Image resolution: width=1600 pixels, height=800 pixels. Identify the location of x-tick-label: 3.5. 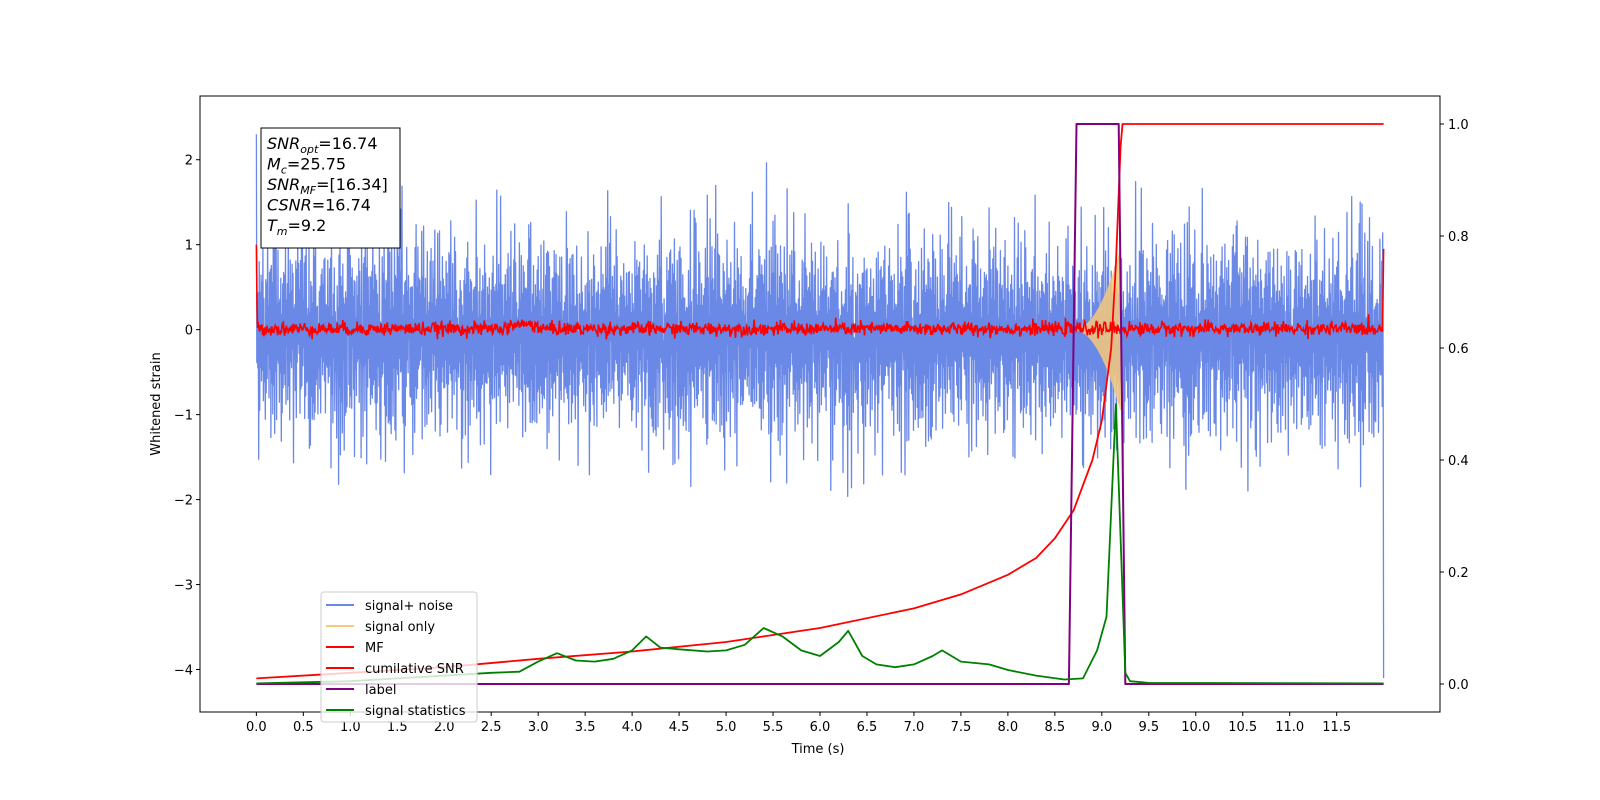
(585, 727).